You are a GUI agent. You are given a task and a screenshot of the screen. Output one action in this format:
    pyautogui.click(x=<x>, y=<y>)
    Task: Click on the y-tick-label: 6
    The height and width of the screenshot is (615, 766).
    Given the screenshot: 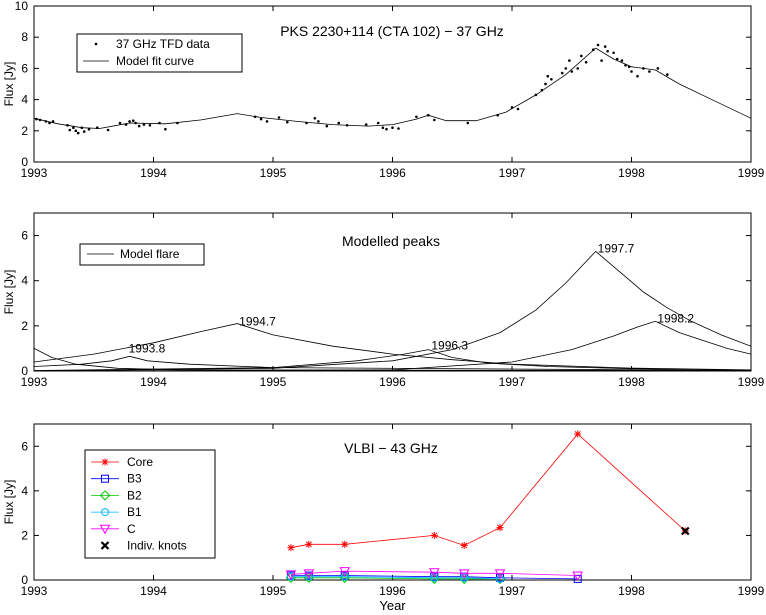 What is the action you would take?
    pyautogui.click(x=24, y=236)
    